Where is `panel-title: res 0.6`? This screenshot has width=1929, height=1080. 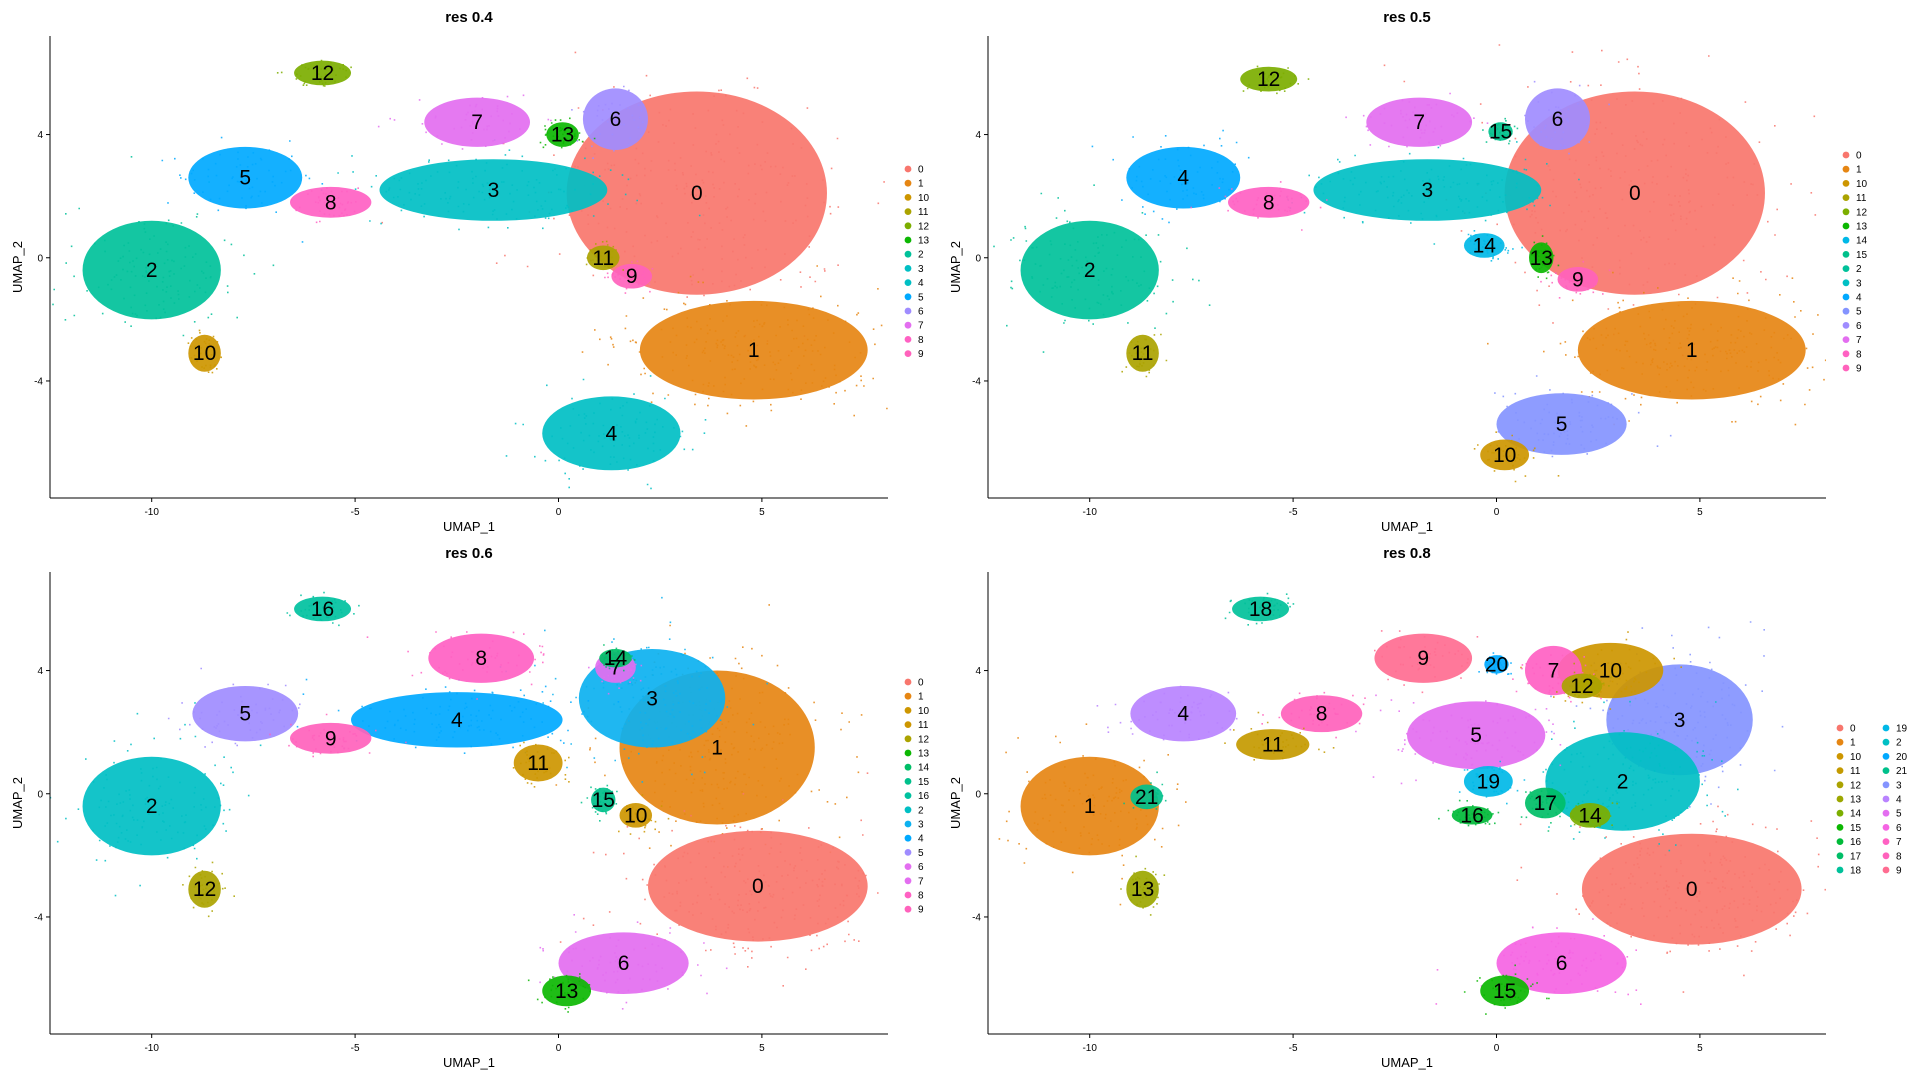 panel-title: res 0.6 is located at coordinates (469, 553).